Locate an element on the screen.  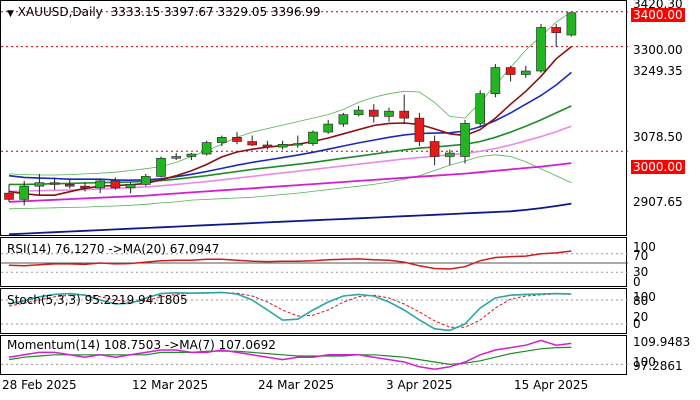
price-label-3078: 3078.50 is located at coordinates (658, 137).